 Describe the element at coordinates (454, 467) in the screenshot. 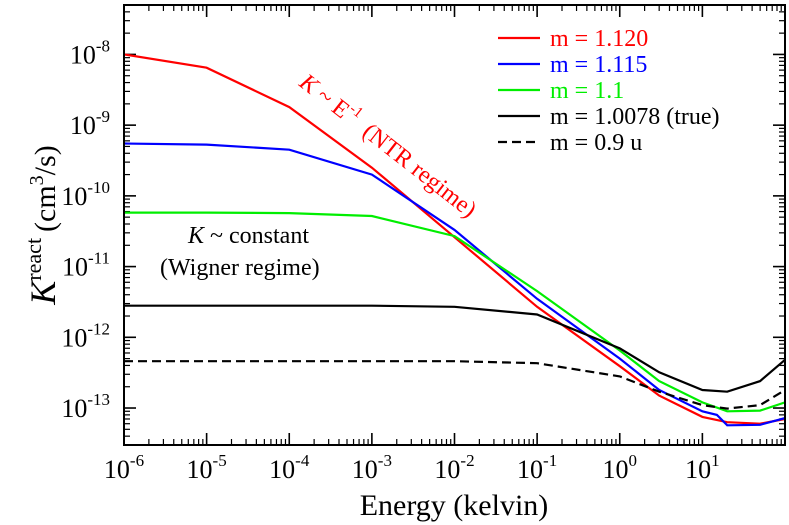

I see `x-tick-label: 10⁻²` at that location.